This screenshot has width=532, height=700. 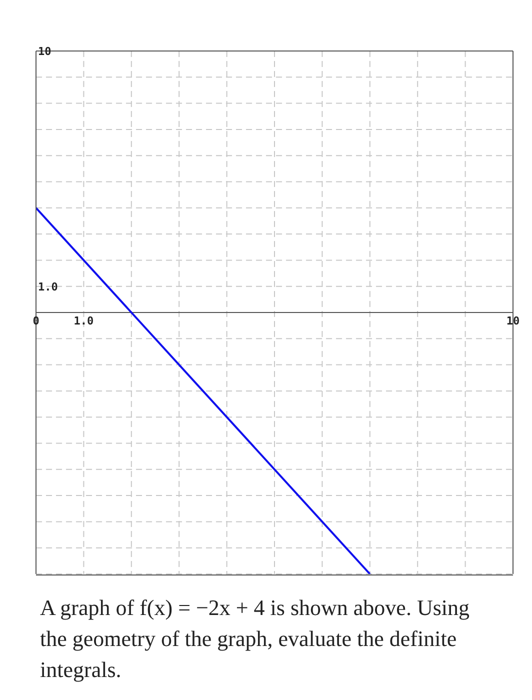 What do you see at coordinates (255, 639) in the screenshot?
I see `text: A graph of f(x) = −2x + 4 is shown above. Using the geometry of the graph, evaluate the definite integrals.` at bounding box center [255, 639].